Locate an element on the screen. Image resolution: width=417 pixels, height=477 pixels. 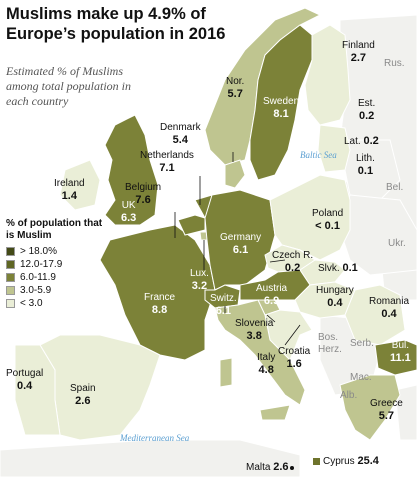
label-ireland: Ireland 1.4 is located at coordinates (69, 190).